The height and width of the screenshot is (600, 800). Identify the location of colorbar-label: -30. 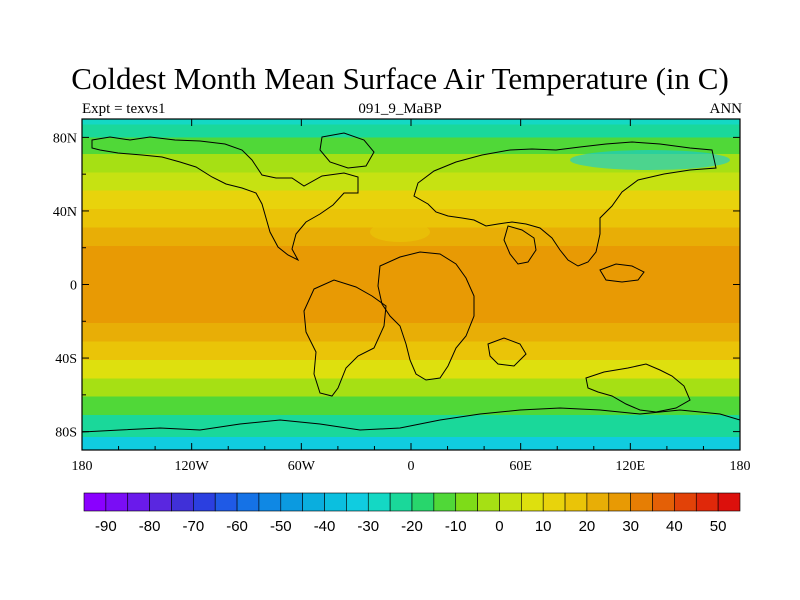
(368, 526).